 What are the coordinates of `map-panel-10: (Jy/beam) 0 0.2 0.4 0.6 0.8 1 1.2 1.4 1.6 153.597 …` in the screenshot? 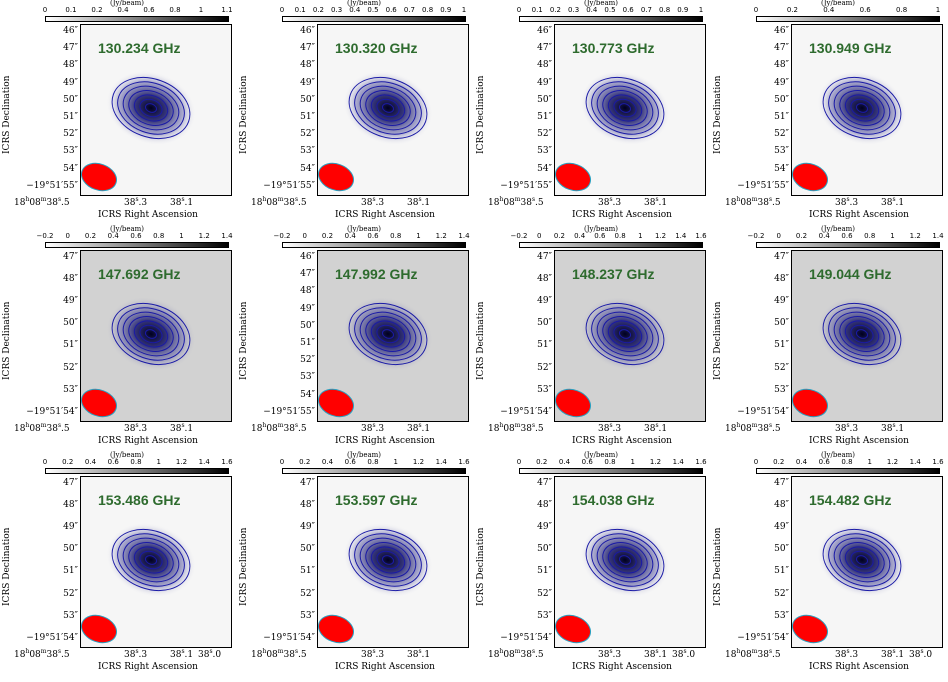 It's located at (355, 564).